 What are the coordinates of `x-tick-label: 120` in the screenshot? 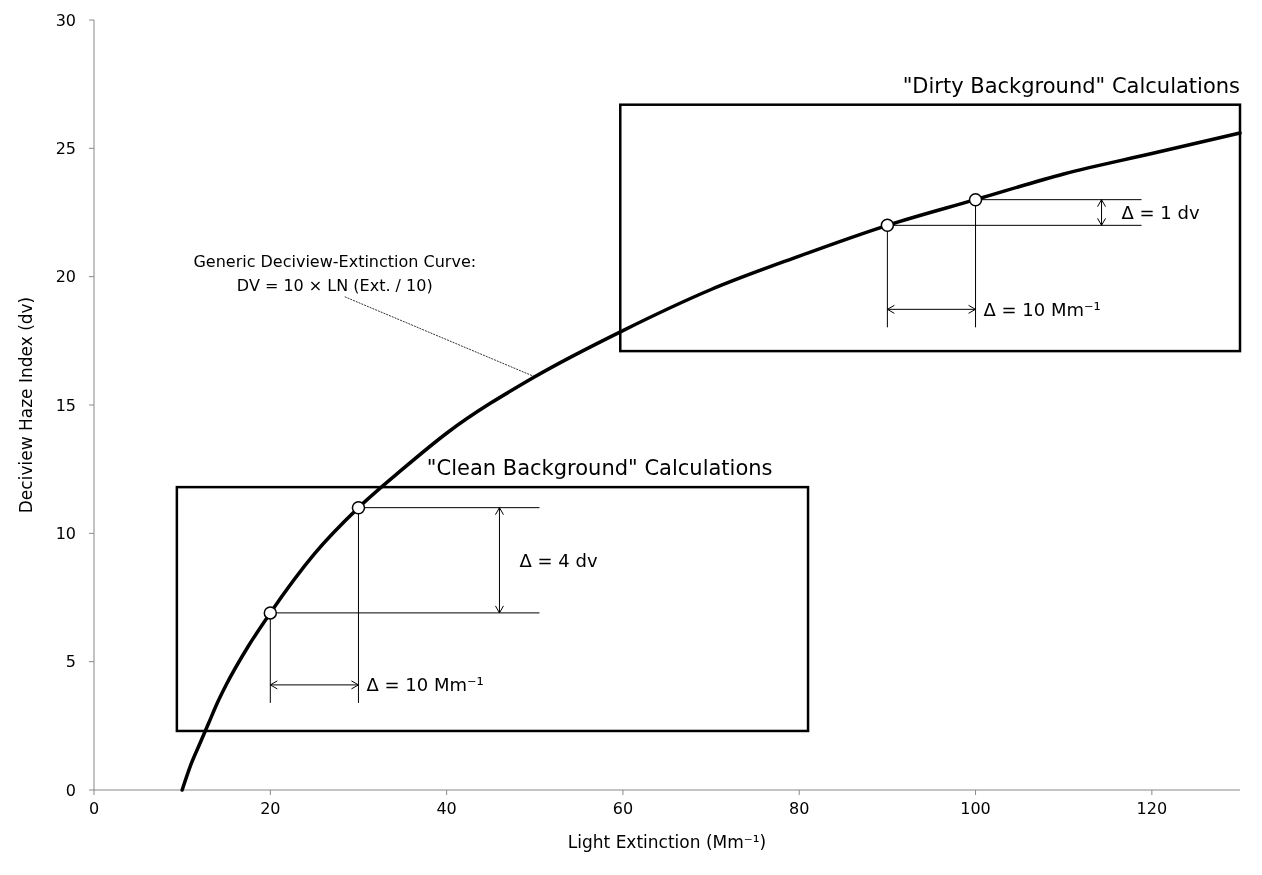 It's located at (1152, 808).